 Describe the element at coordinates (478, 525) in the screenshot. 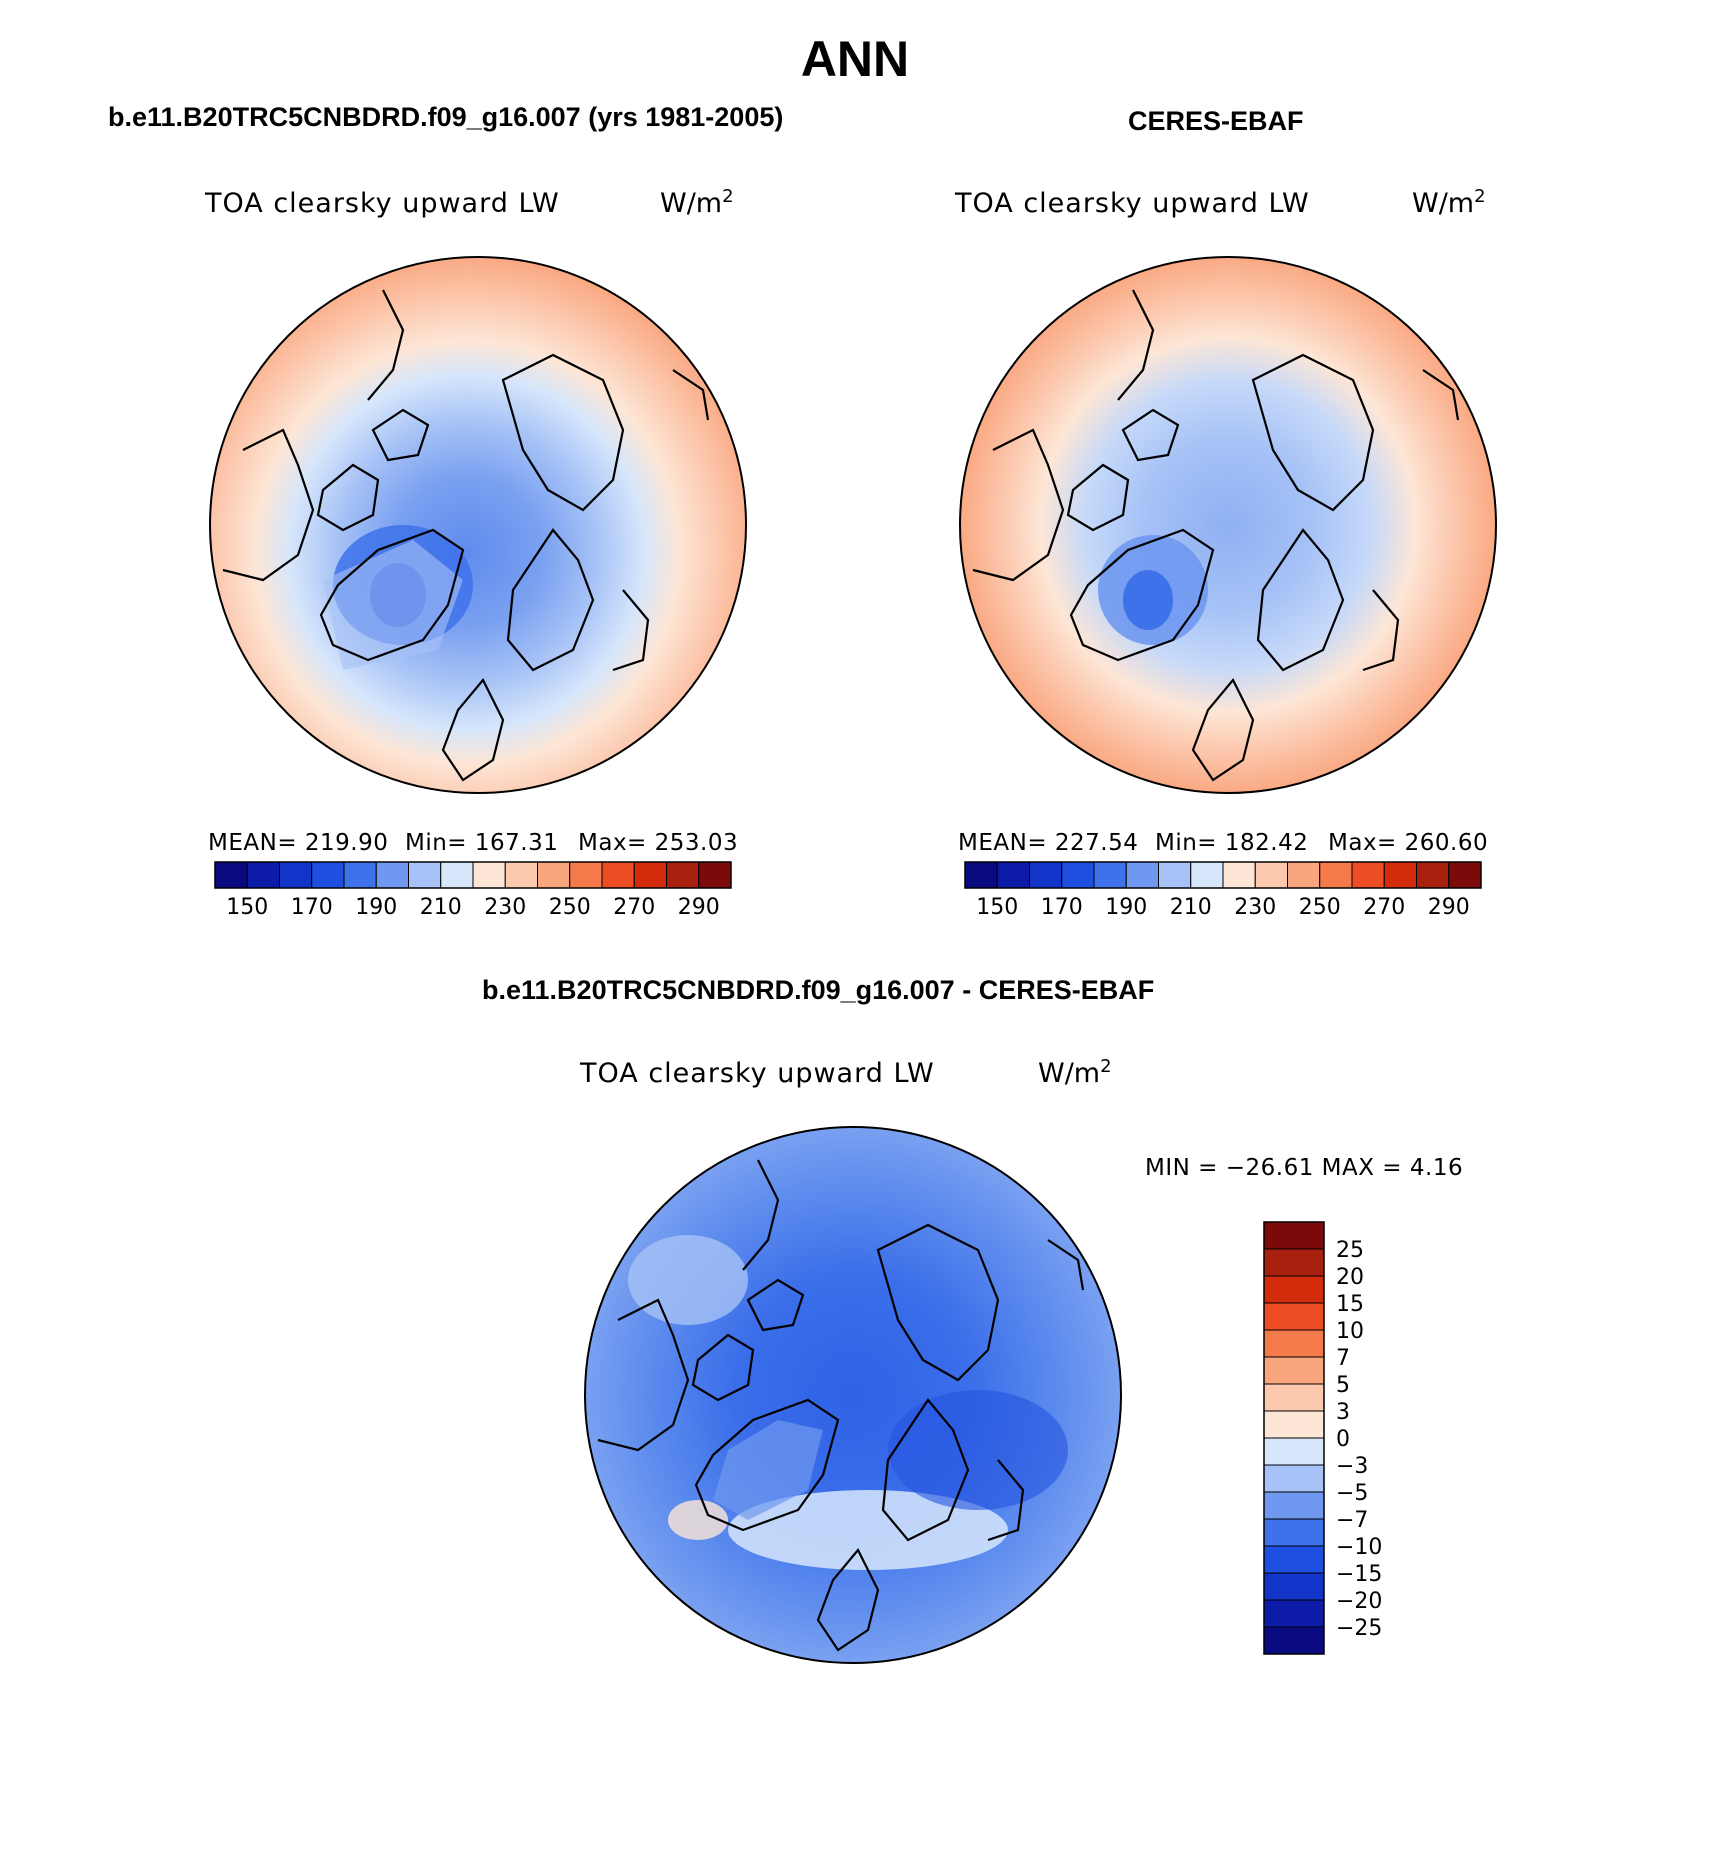

I see `model-polar-map` at that location.